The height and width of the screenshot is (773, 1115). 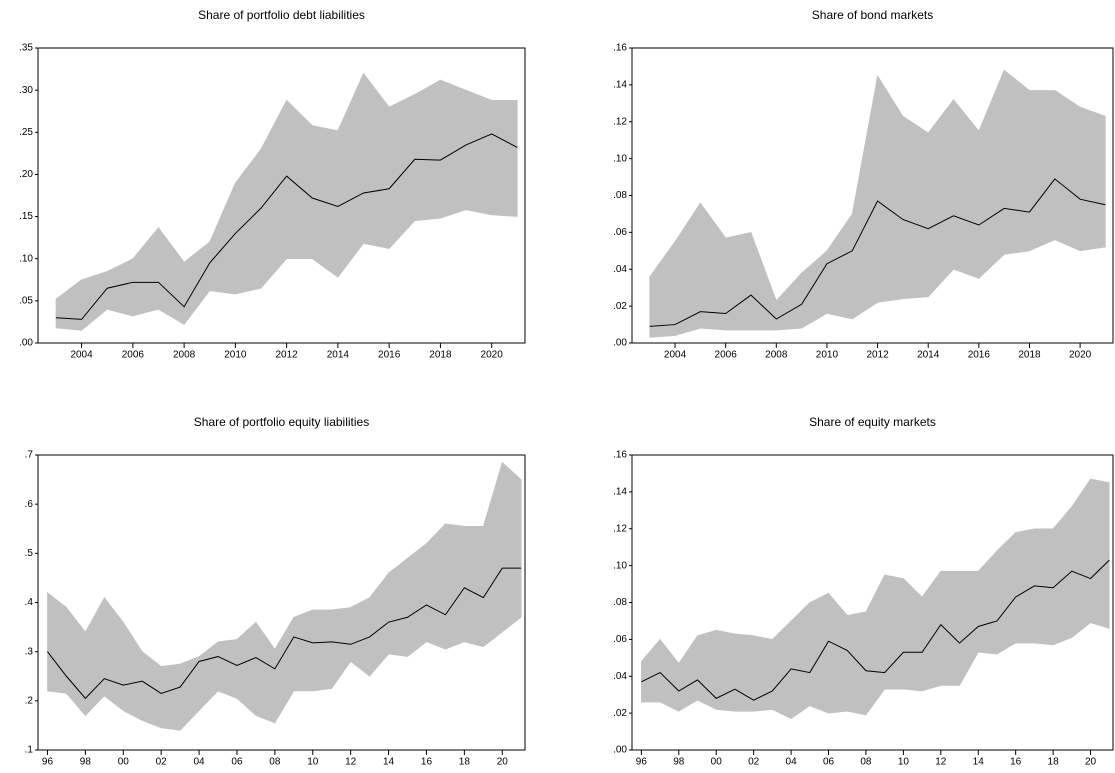 I want to click on x-tick-label: 08, so click(x=866, y=762).